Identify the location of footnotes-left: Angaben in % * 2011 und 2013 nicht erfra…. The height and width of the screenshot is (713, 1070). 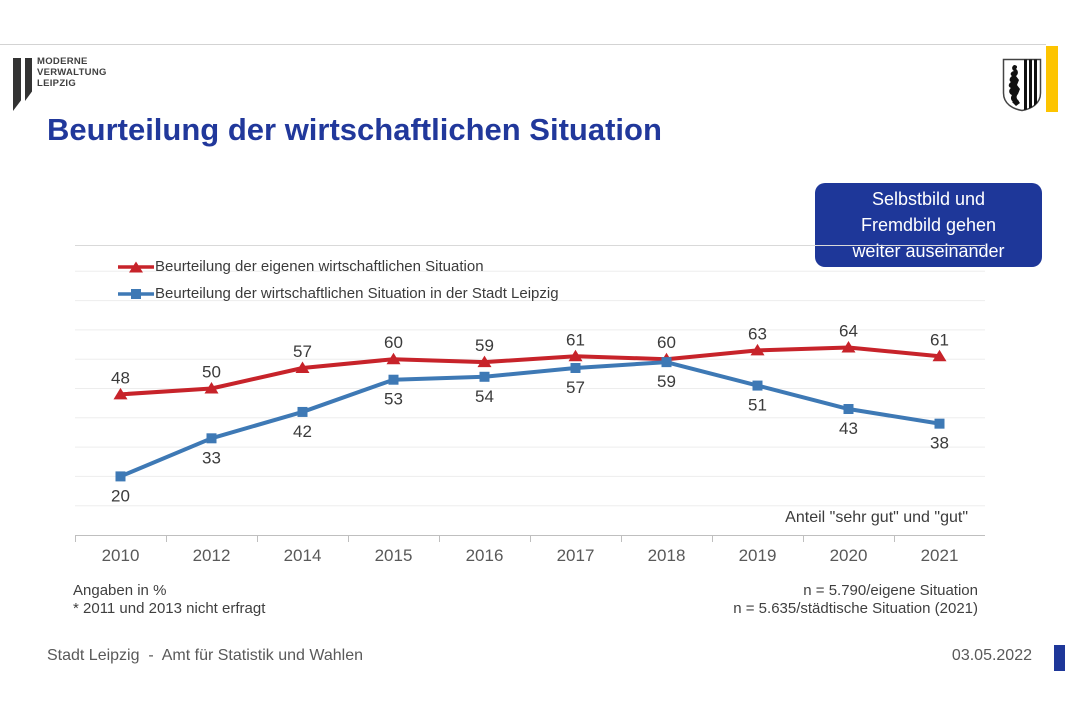
(169, 600).